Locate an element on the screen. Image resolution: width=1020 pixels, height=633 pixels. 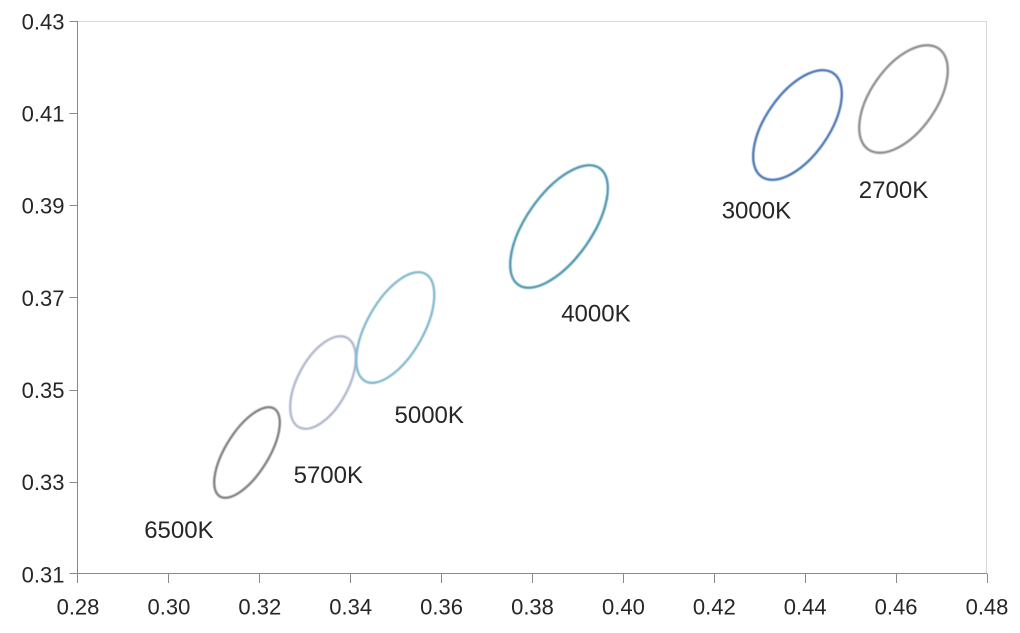
svg-text: 0.44 is located at coordinates (805, 607).